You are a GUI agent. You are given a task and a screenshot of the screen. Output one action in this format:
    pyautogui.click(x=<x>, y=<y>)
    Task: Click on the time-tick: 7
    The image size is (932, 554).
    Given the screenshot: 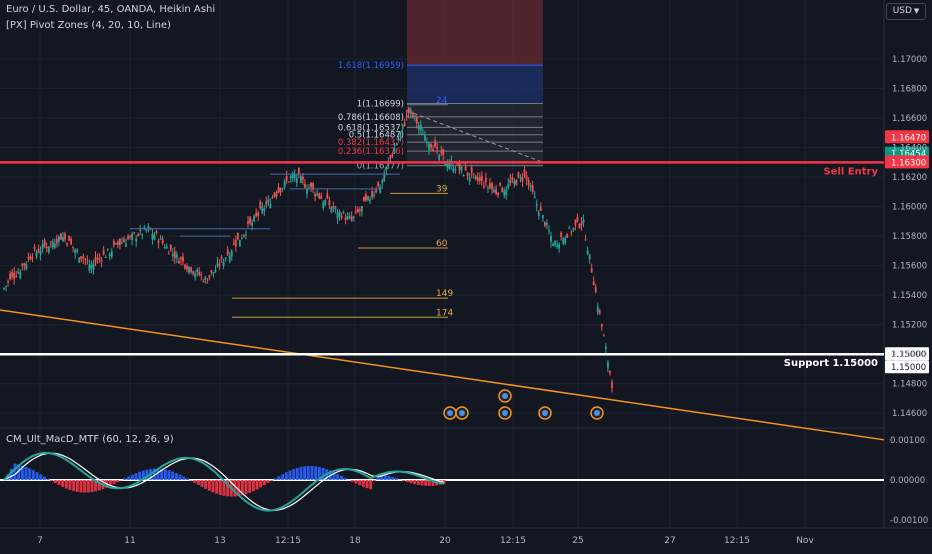 What is the action you would take?
    pyautogui.click(x=40, y=541)
    